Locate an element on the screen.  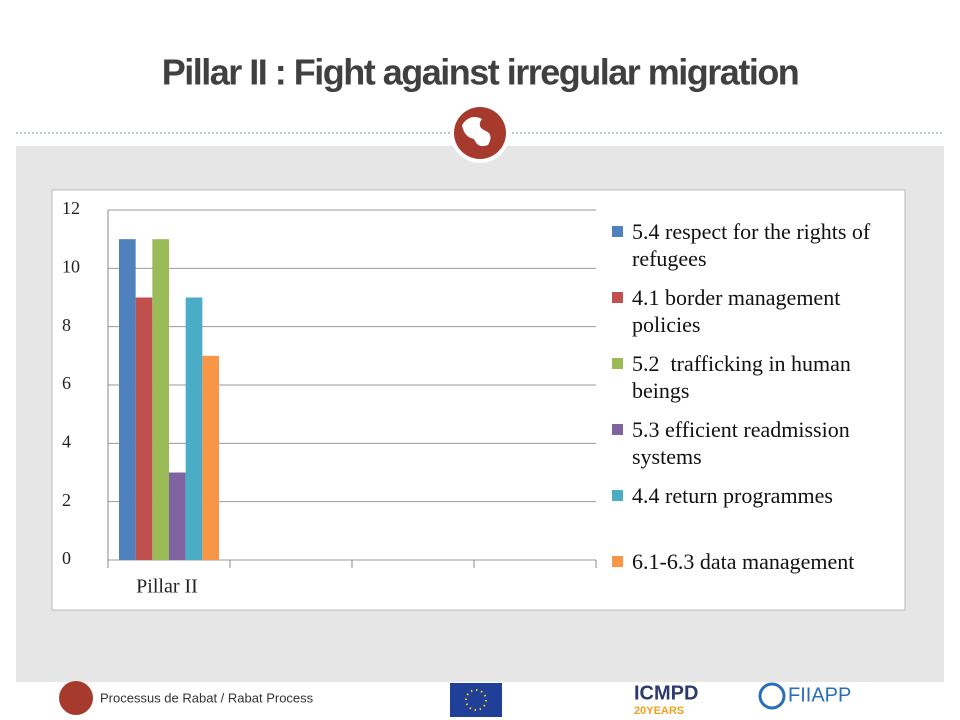
legend-item: 4.4 return programmes is located at coordinates (757, 495).